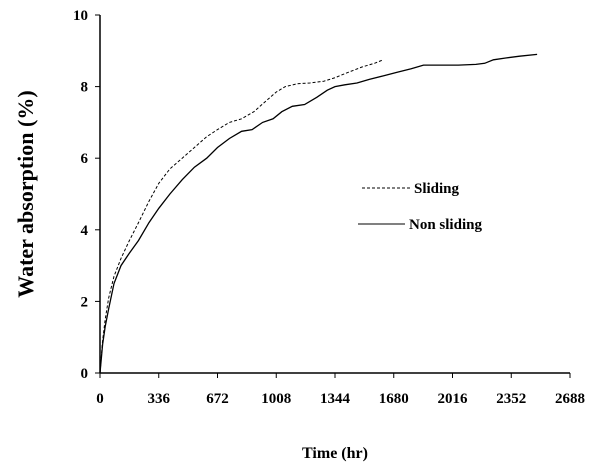  I want to click on legend: Sliding Non sliding, so click(420, 207).